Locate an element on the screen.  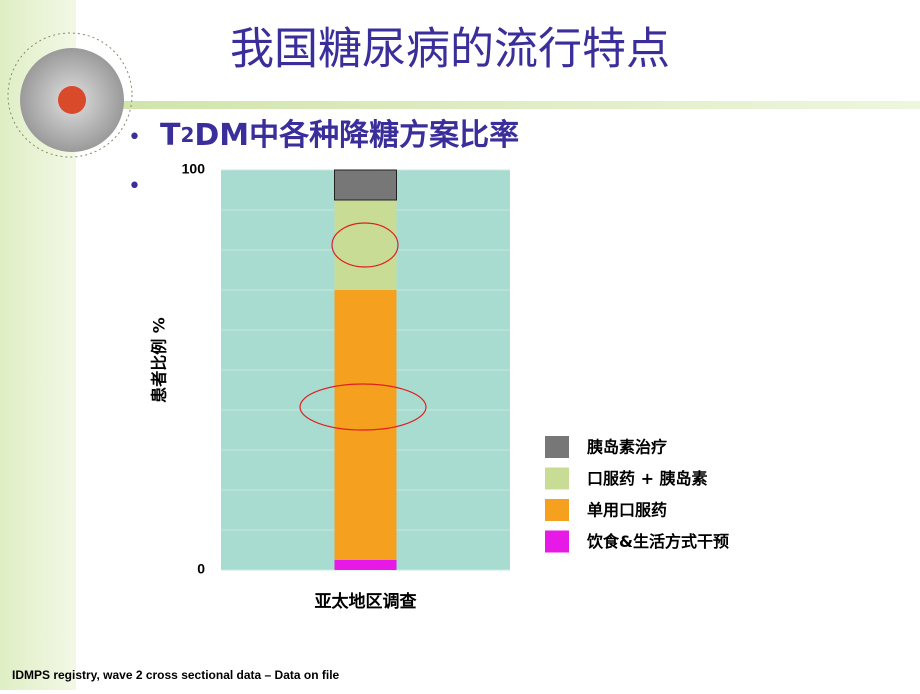
deco-ring is located at coordinates (70, 95).